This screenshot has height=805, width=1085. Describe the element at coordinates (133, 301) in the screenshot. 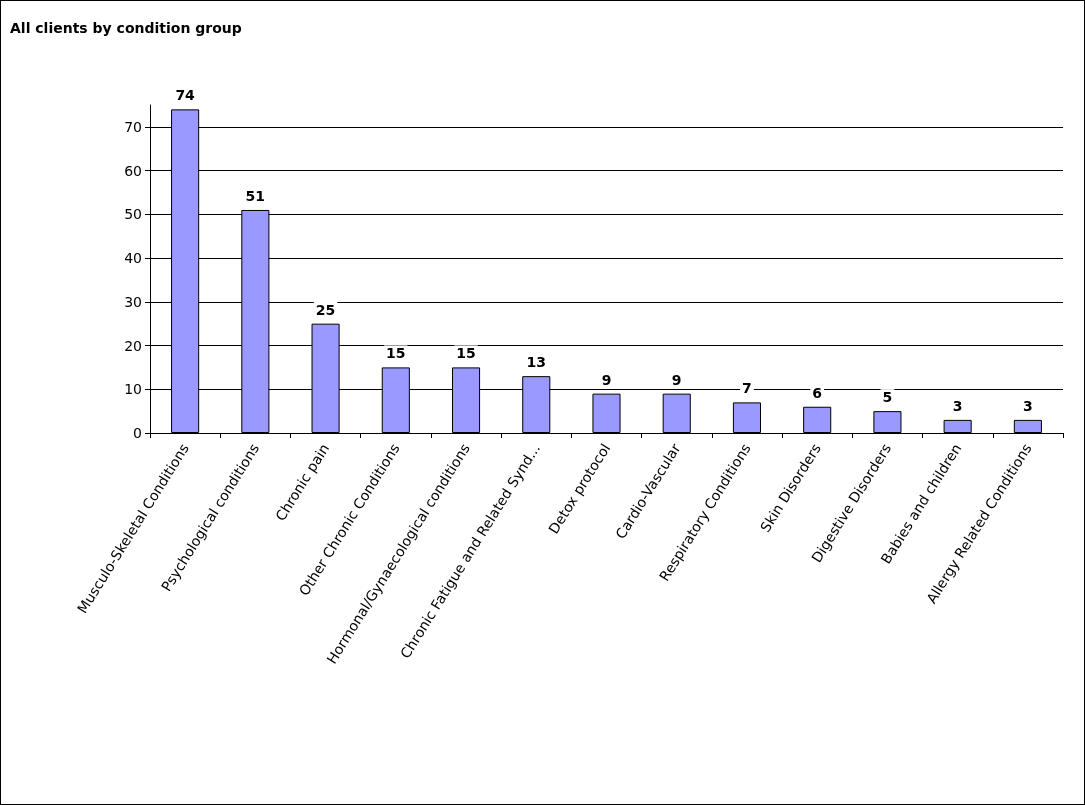

I see `y-tick-label: 30` at that location.